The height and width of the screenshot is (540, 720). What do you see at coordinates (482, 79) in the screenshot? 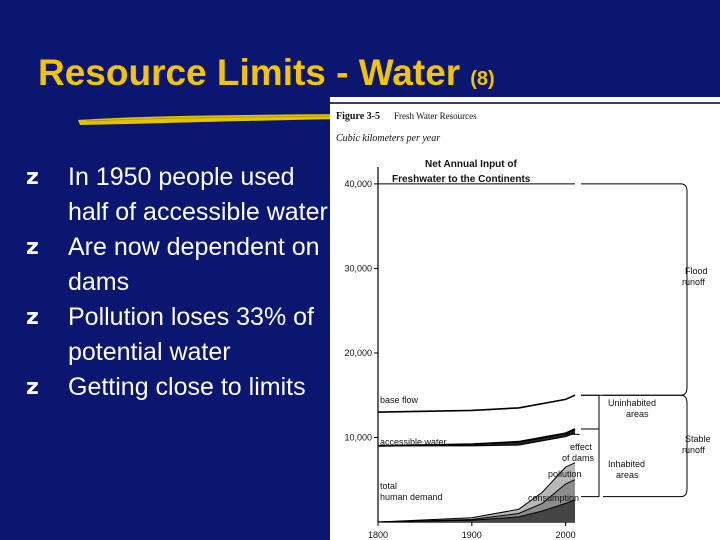
I see `slide-title-number: (8)` at bounding box center [482, 79].